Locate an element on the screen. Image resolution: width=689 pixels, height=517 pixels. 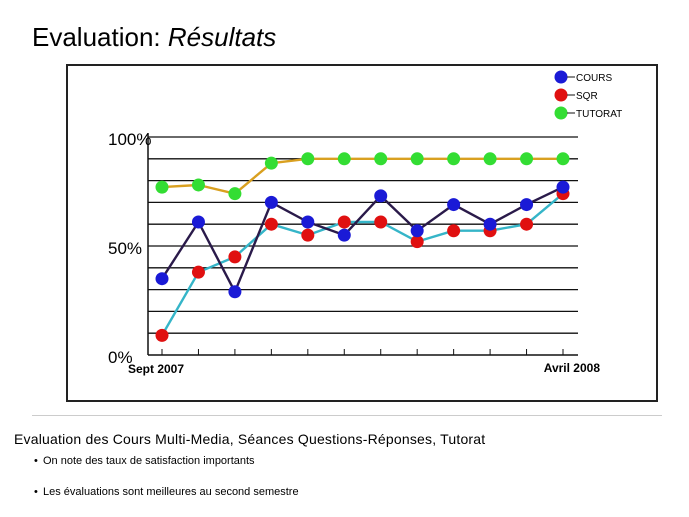
legend-label-cours: COURS is located at coordinates (594, 78).